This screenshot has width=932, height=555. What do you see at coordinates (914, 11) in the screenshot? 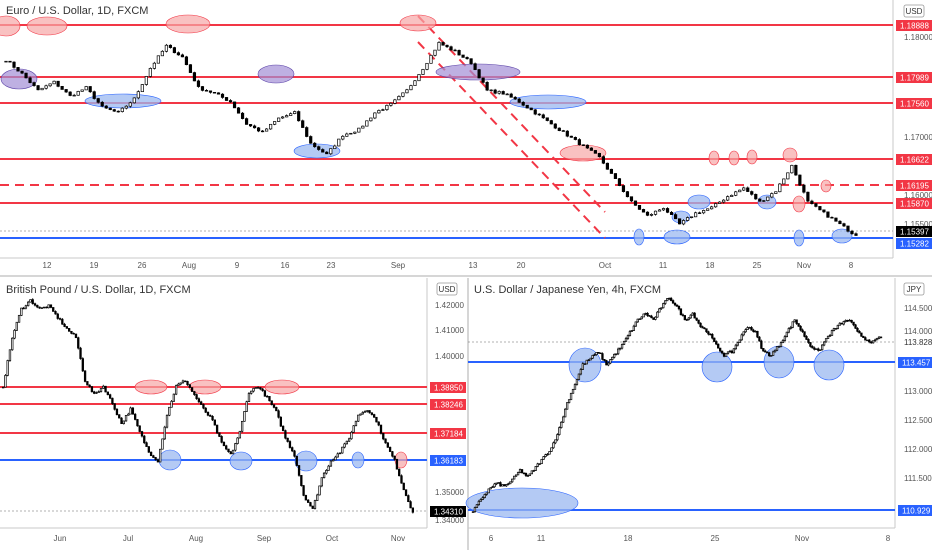
I see `eurusd-currency-badge` at bounding box center [914, 11].